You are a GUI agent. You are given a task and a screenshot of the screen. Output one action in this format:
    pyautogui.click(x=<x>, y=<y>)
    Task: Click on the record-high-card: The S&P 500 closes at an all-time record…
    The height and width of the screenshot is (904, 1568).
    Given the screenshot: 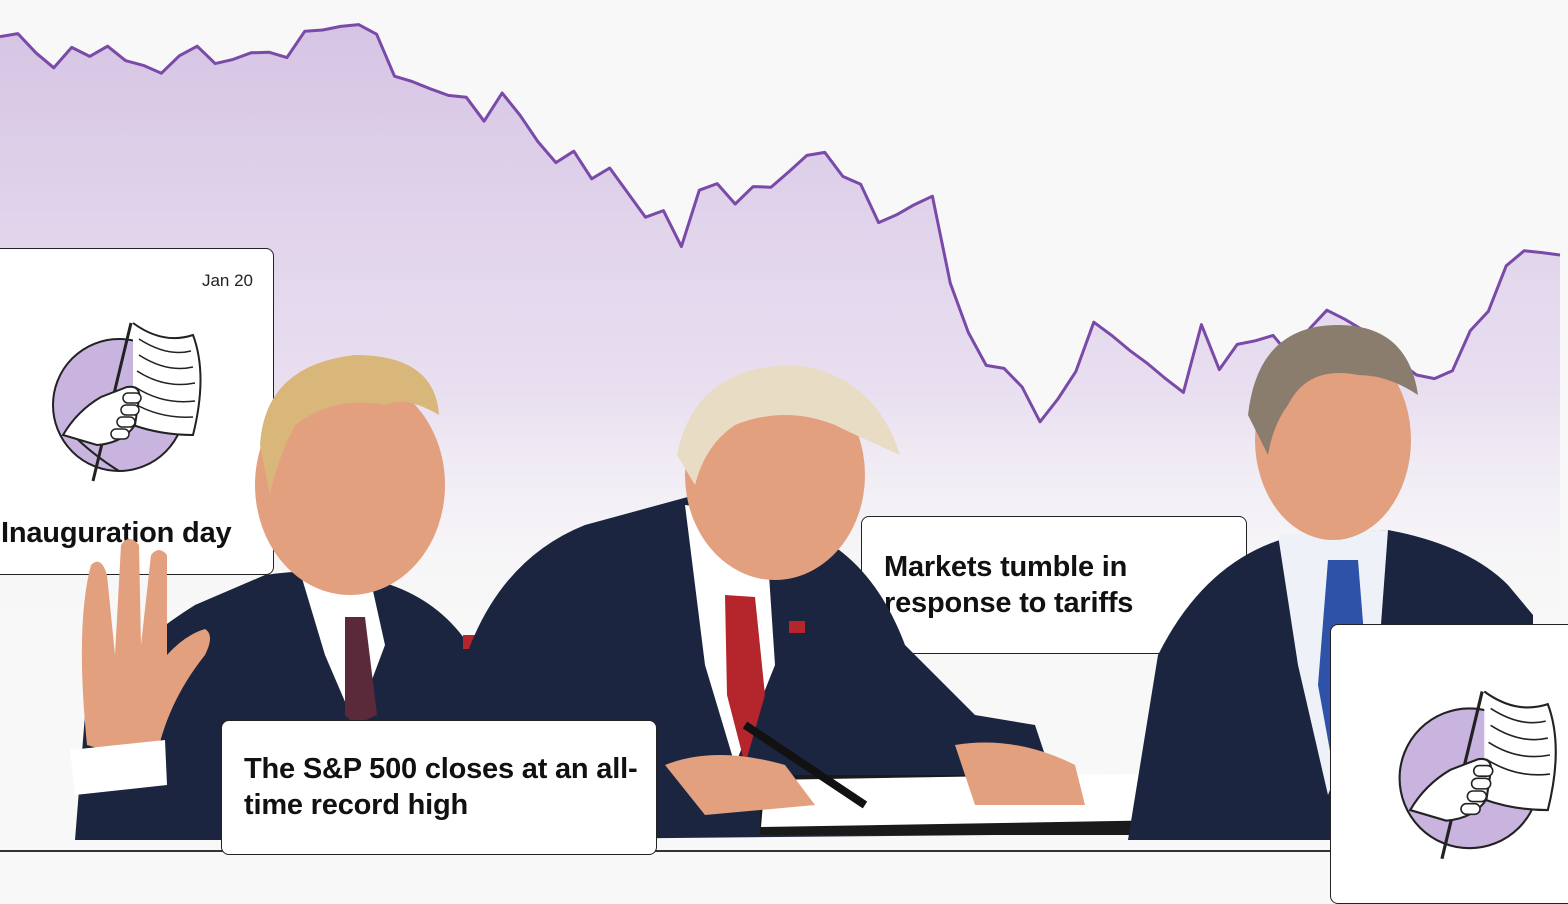 What is the action you would take?
    pyautogui.click(x=439, y=787)
    